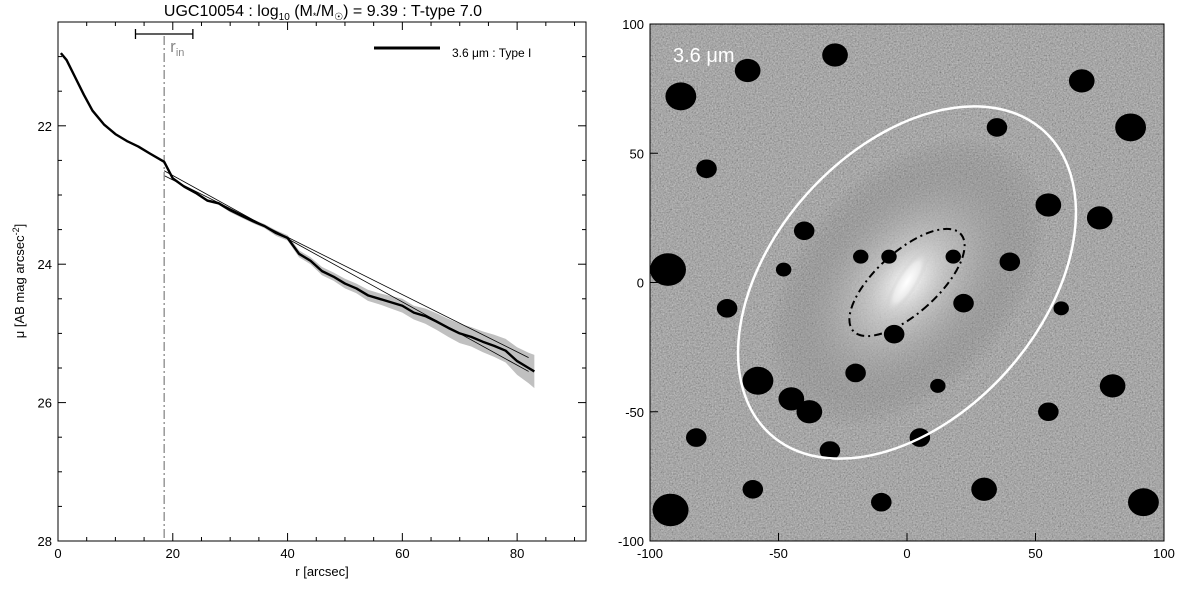  I want to click on x-tick-label: 60, so click(402, 553).